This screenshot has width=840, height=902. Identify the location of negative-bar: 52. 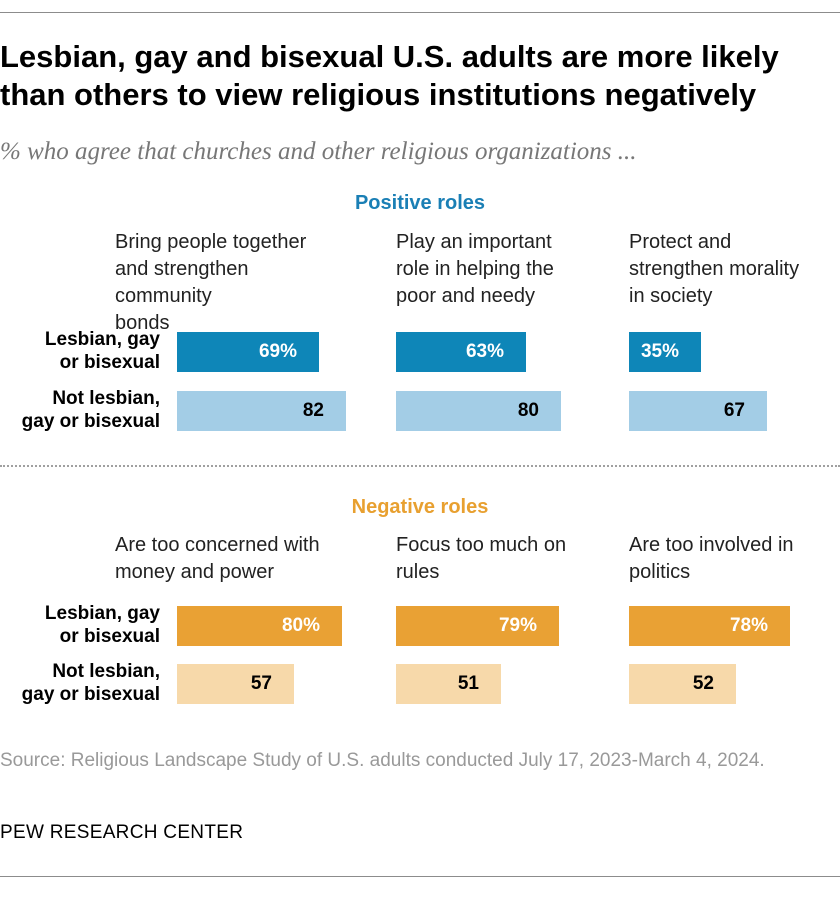
(682, 684).